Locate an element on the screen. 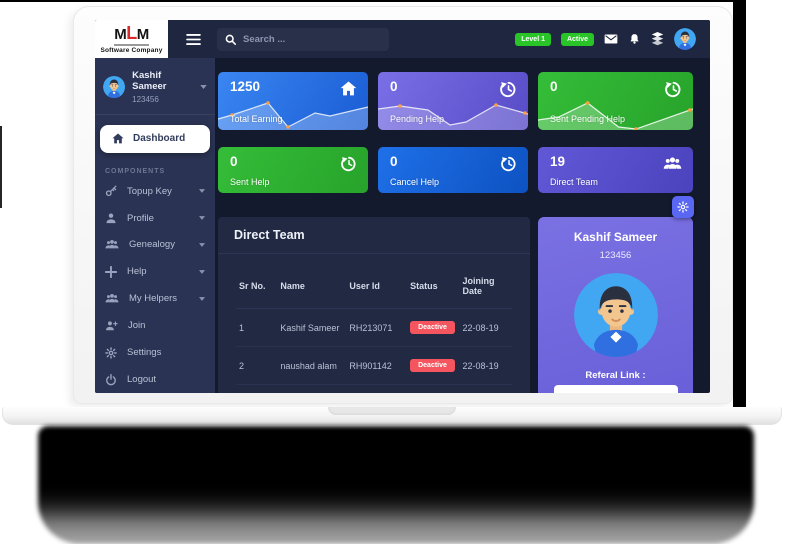 This screenshot has width=792, height=544. search-bar is located at coordinates (303, 39).